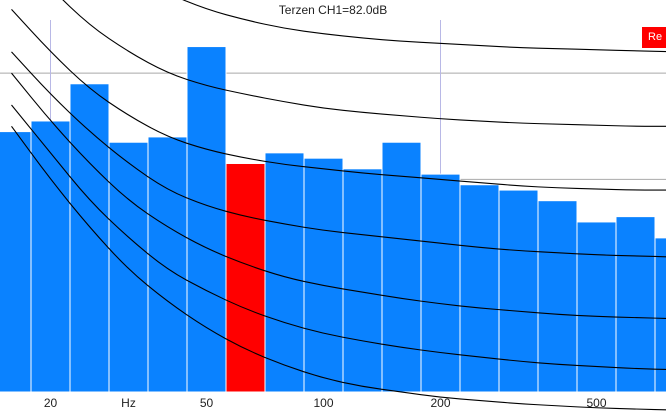  I want to click on chart-title: Terzen CH1=82.0dB, so click(333, 10).